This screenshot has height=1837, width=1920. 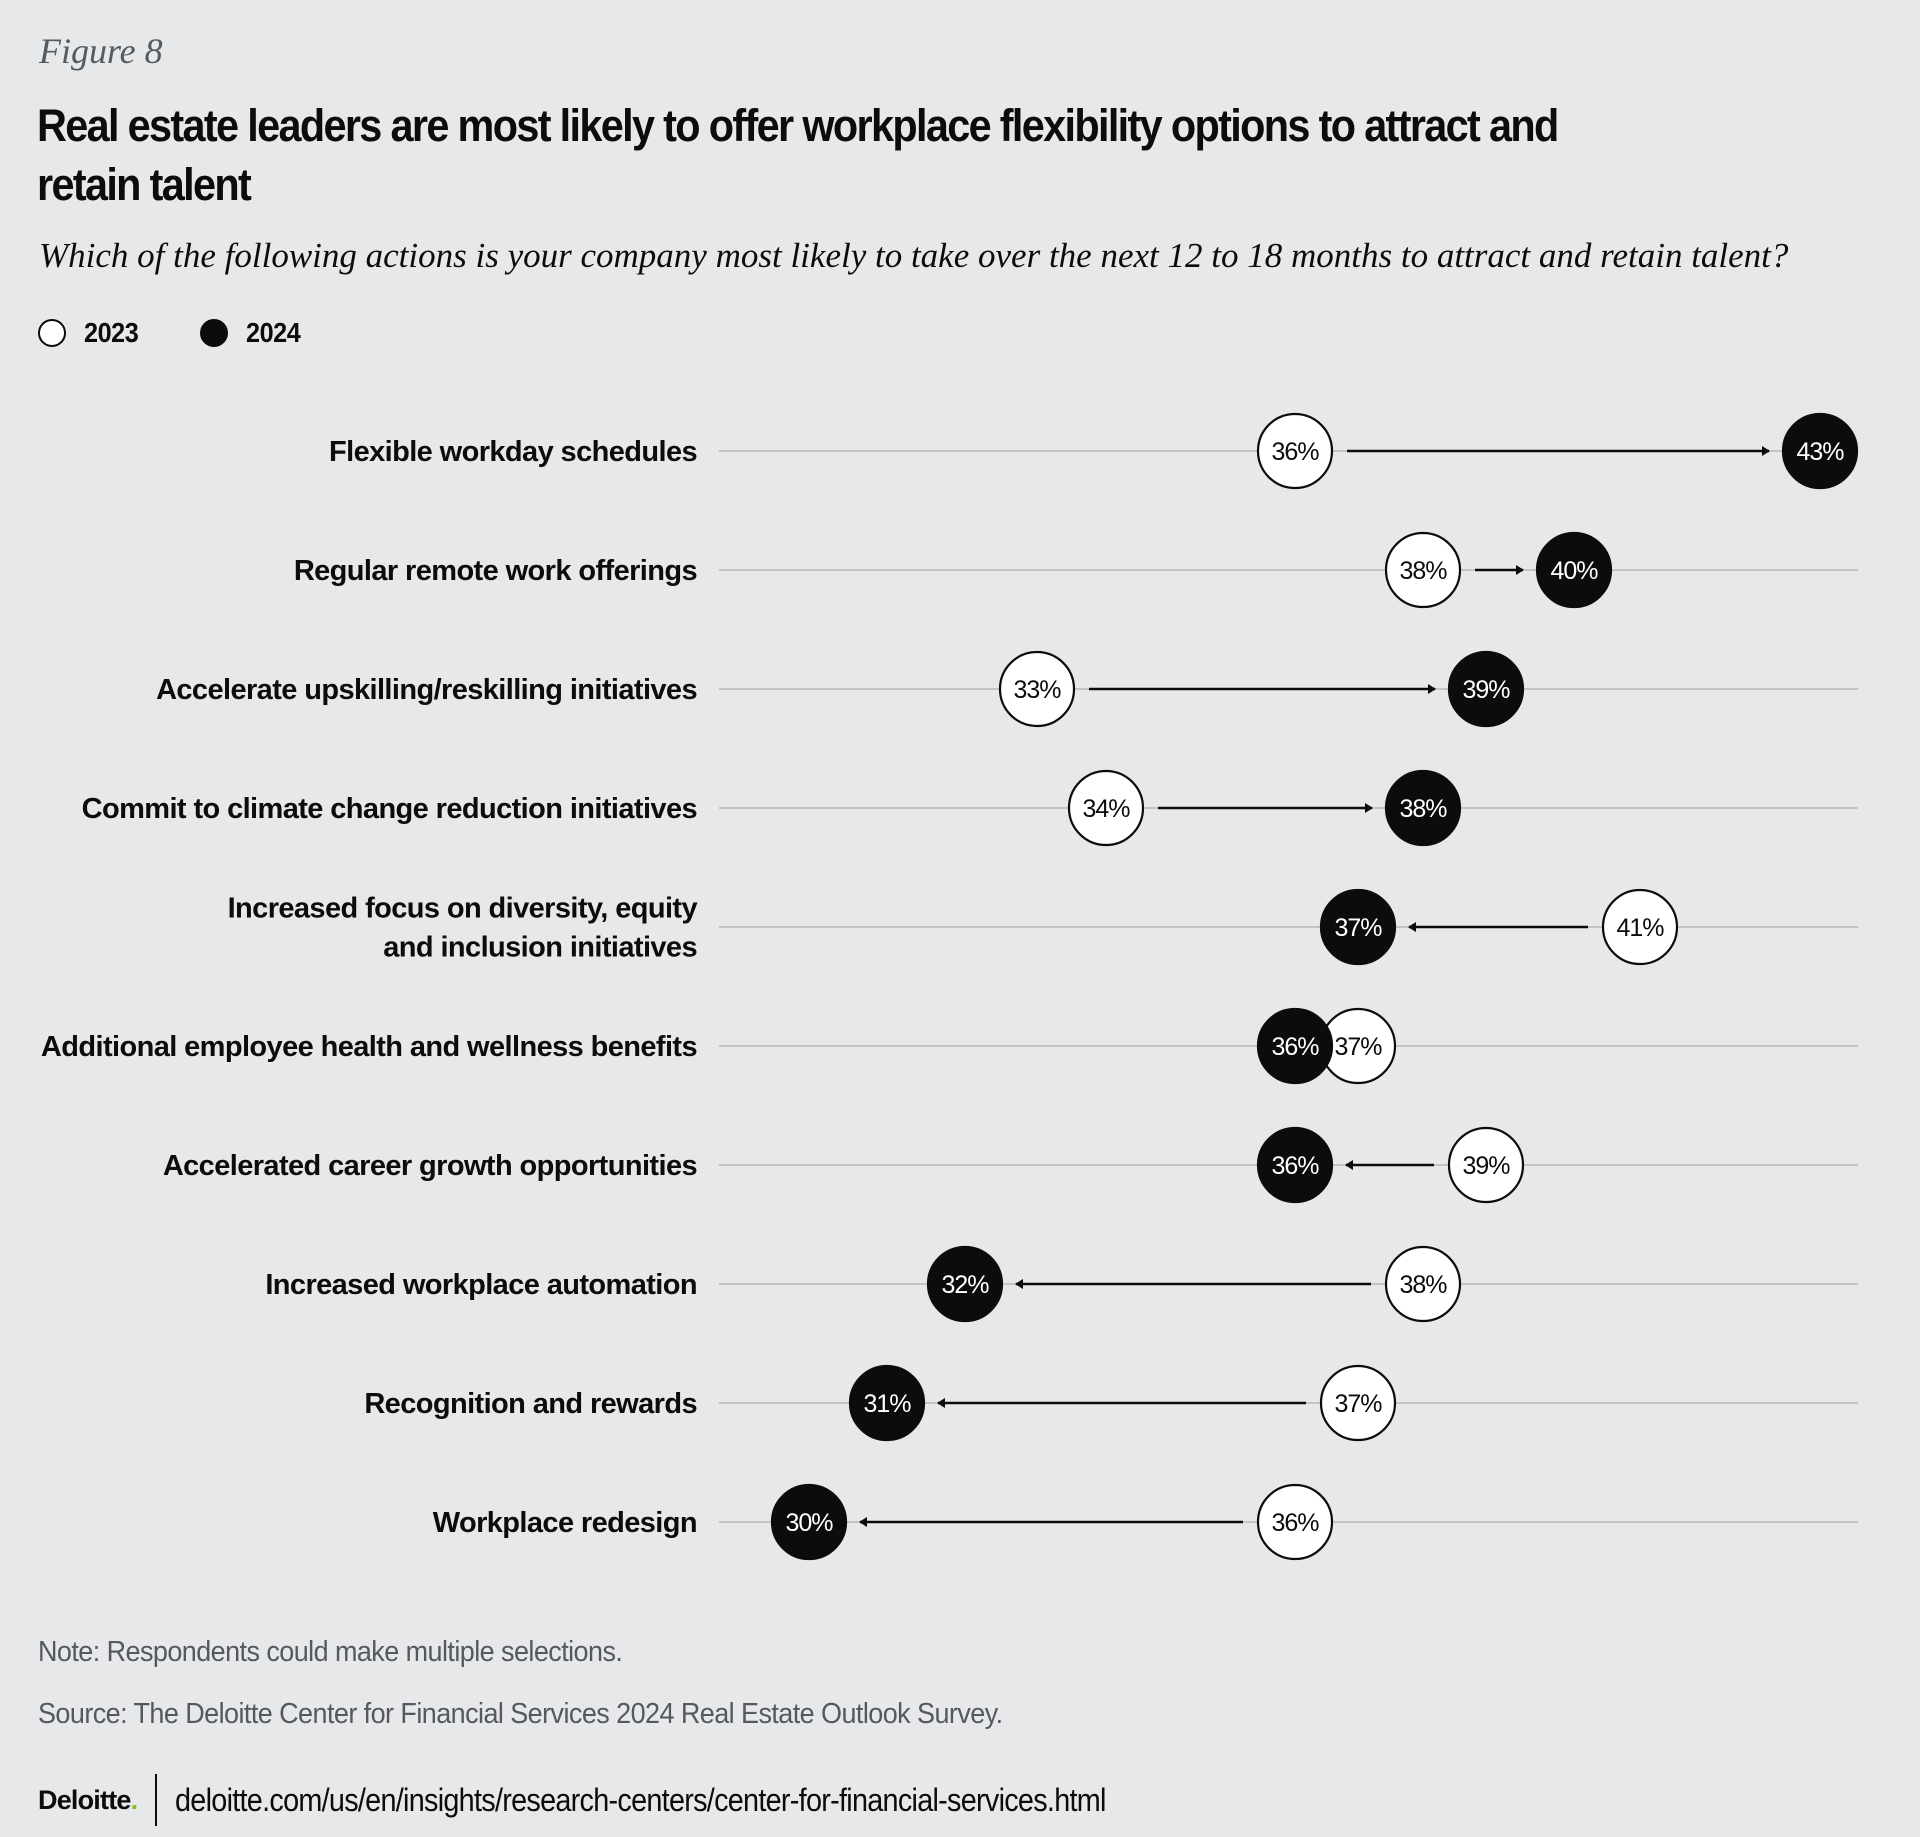 I want to click on row-label: Workplace redesign, so click(x=565, y=1523).